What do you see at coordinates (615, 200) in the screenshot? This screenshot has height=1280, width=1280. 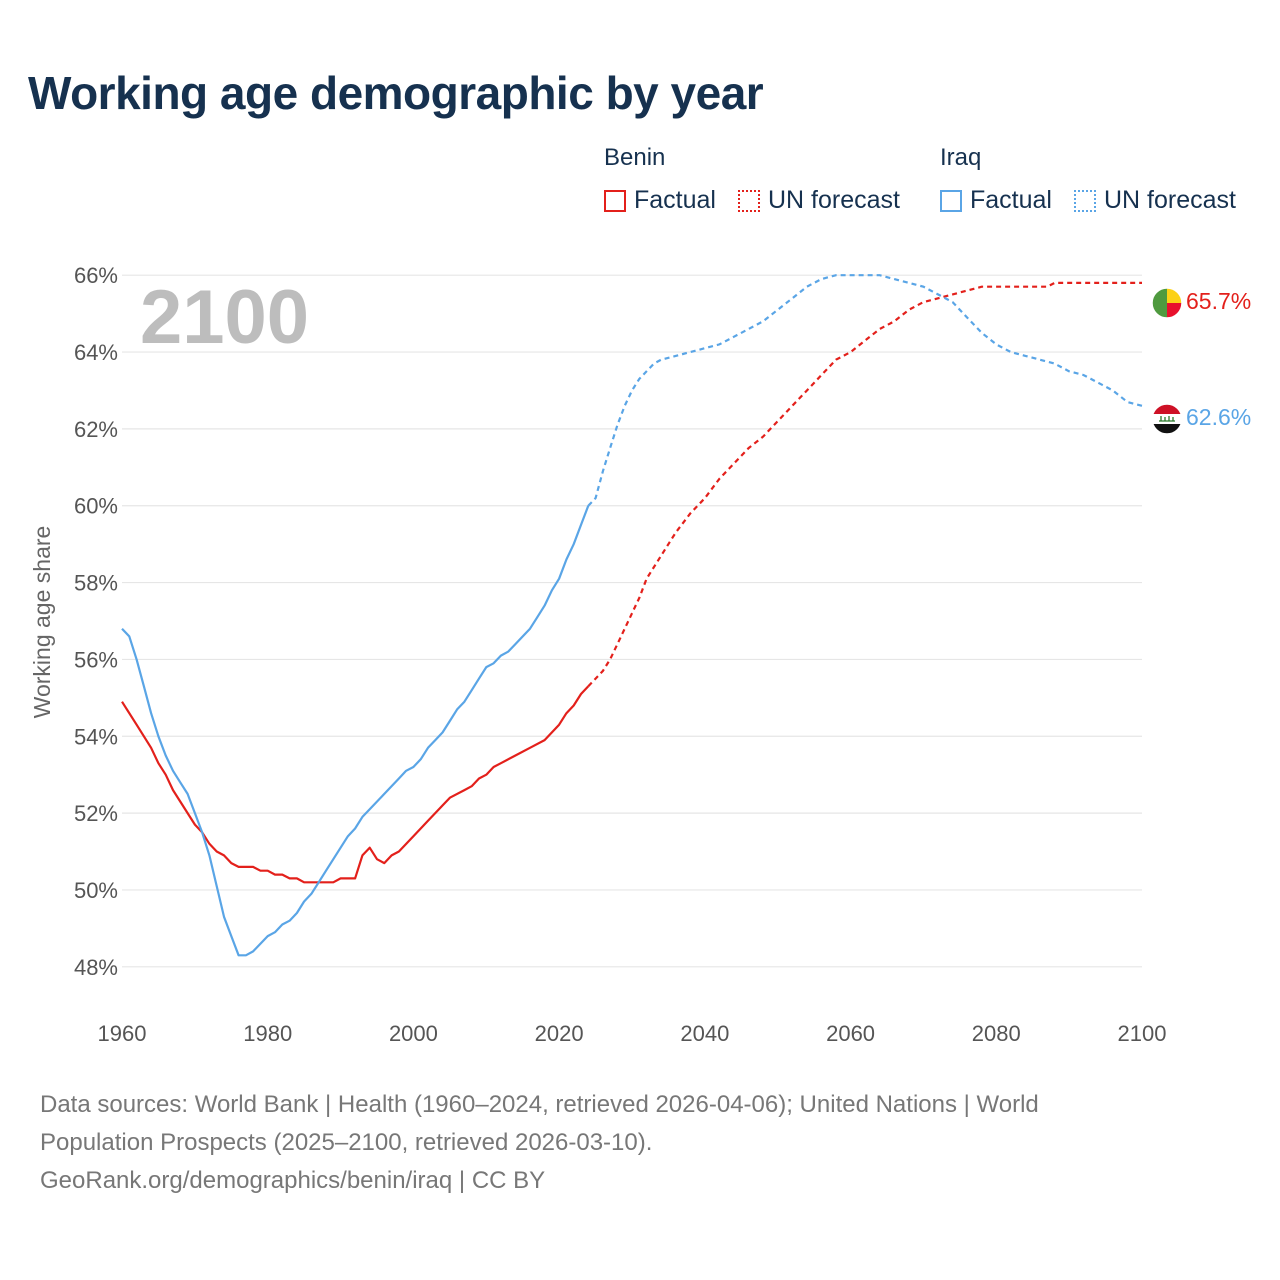 I see `legend-swatch-benin-factual` at bounding box center [615, 200].